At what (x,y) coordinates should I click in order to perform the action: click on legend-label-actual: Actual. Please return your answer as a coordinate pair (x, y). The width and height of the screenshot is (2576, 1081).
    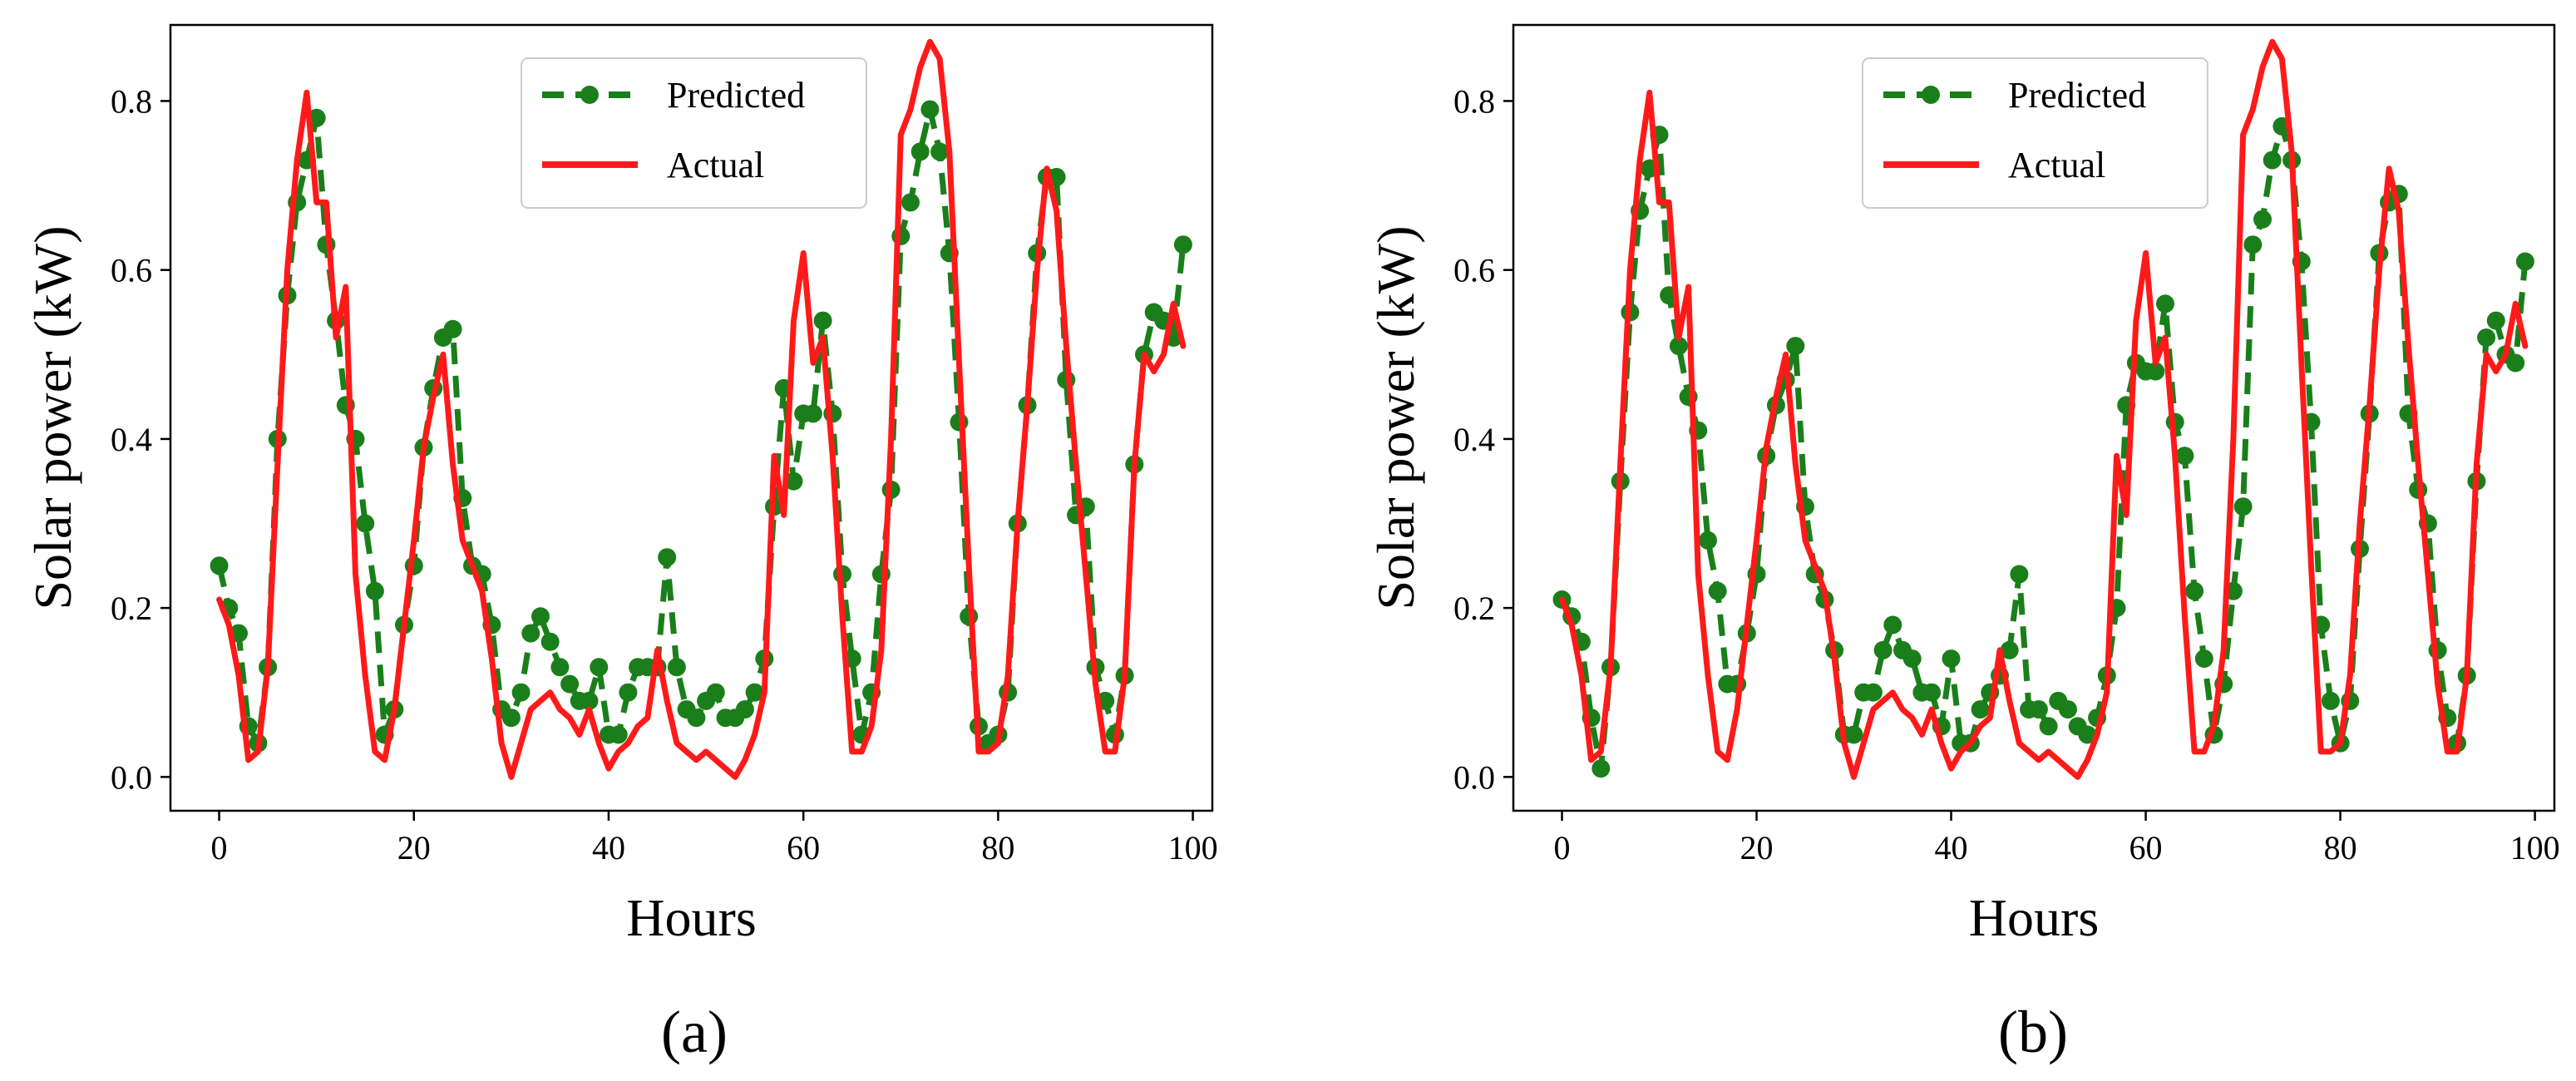
    Looking at the image, I should click on (2056, 165).